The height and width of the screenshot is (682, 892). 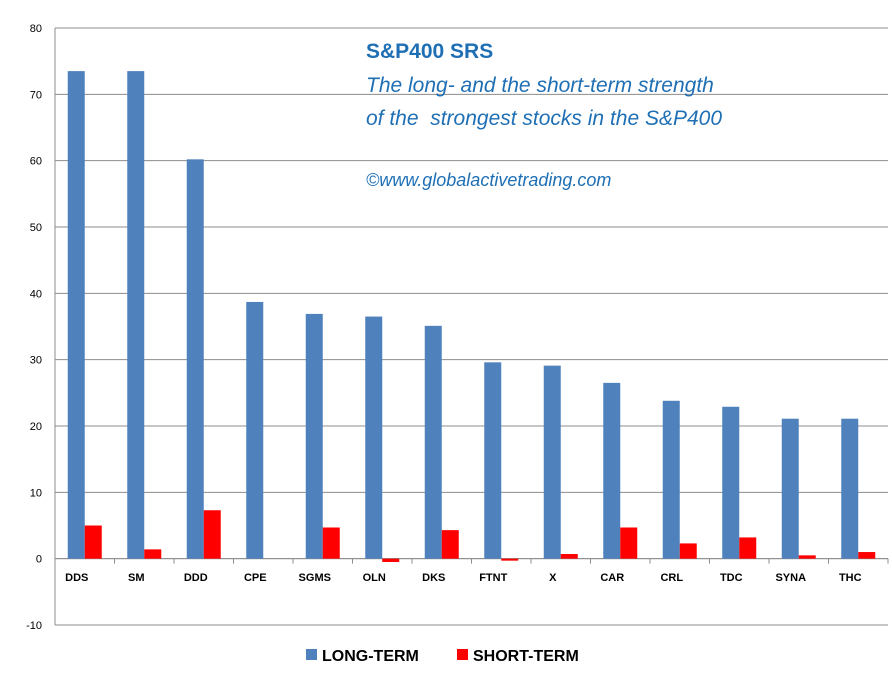 I want to click on y-tick-label: 20, so click(x=36, y=427).